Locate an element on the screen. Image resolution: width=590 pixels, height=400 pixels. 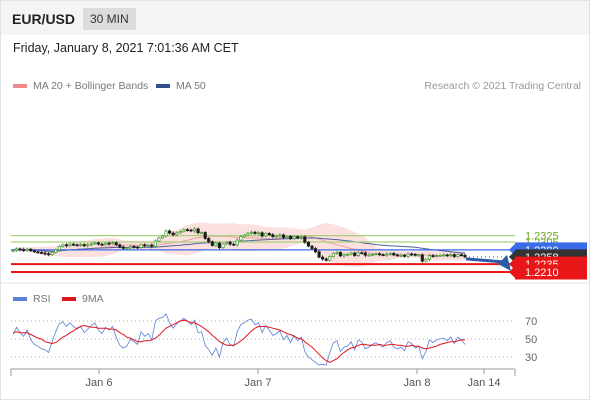
forecast-arrow-head is located at coordinates (504, 263).